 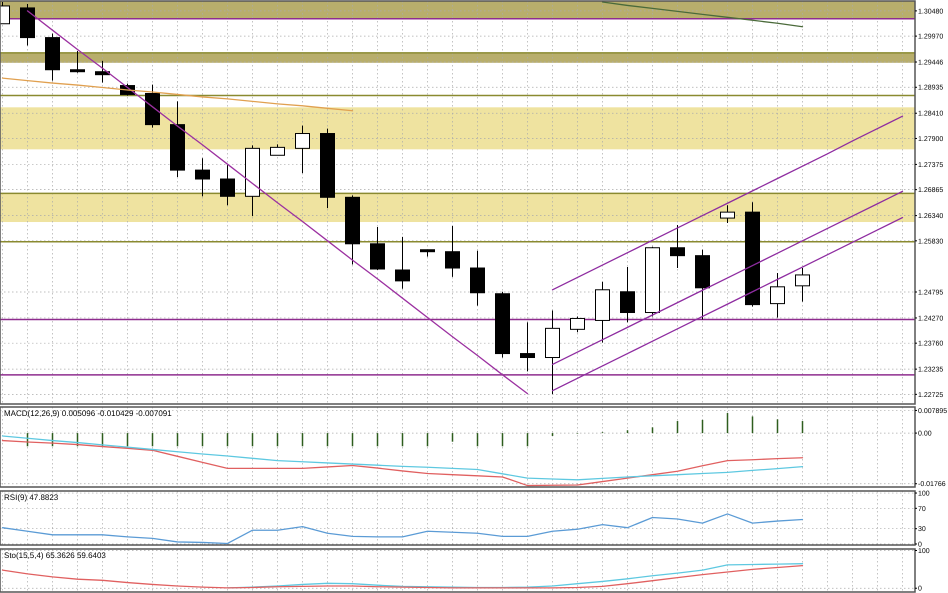 I want to click on chart-title: Sto(15,5,4) 65.3626 59.6403, so click(x=55, y=555).